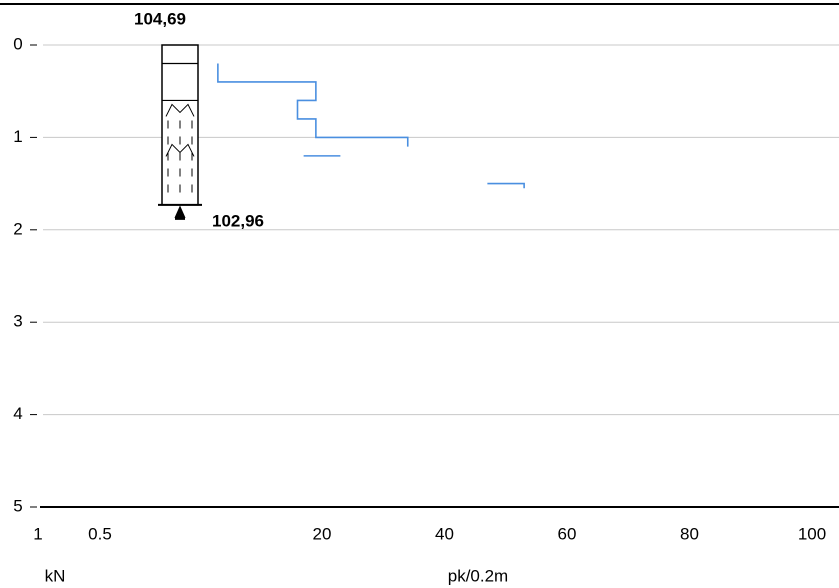 The width and height of the screenshot is (839, 588). Describe the element at coordinates (567, 533) in the screenshot. I see `x-tick-label: 60` at that location.